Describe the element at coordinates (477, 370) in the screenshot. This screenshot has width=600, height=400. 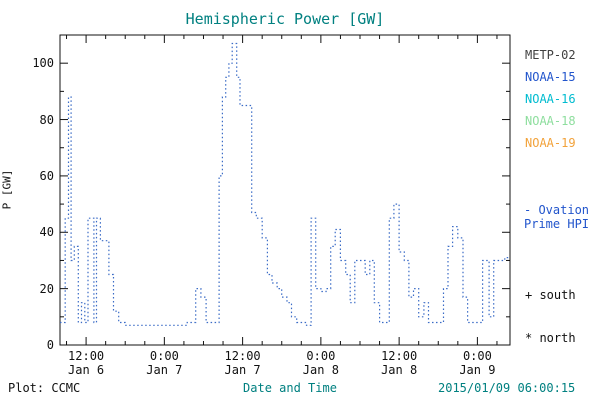
I see `x-tick-label: Jan 9` at that location.